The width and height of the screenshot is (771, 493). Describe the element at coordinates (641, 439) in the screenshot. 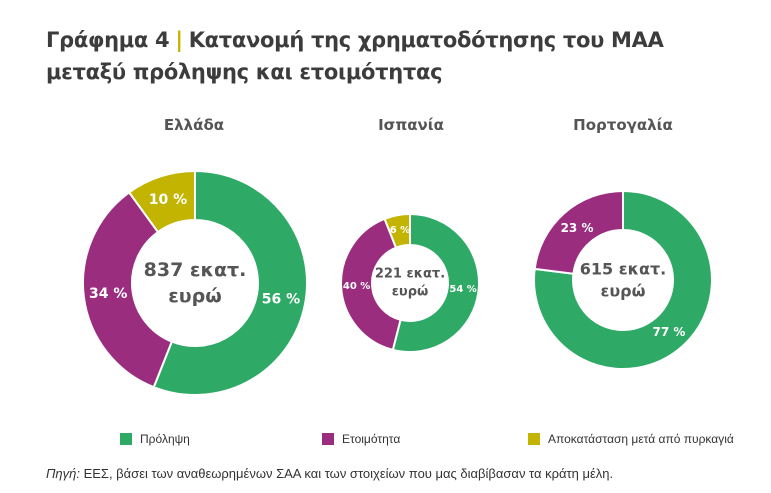

I see `legend-label-restoration: Αποκατάσταση μετά από πυρκαγιά` at that location.